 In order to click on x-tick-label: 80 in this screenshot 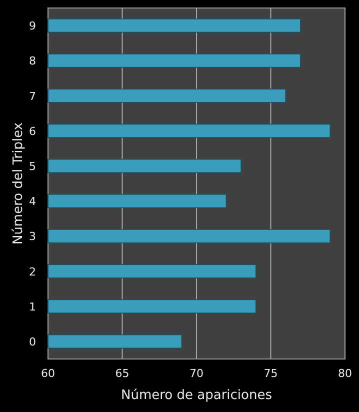, I will do `click(345, 373)`.